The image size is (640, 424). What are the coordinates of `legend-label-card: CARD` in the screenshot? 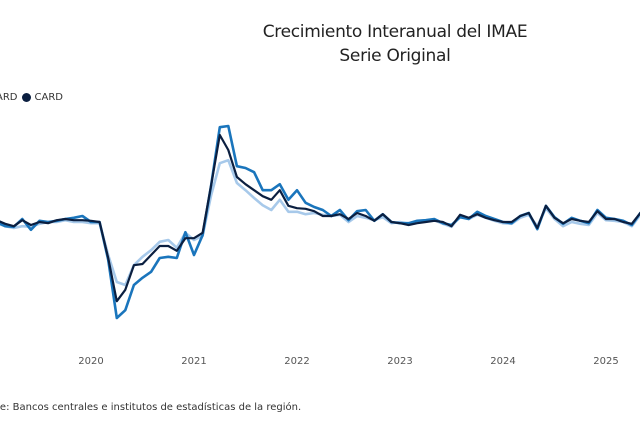 It's located at (48, 97).